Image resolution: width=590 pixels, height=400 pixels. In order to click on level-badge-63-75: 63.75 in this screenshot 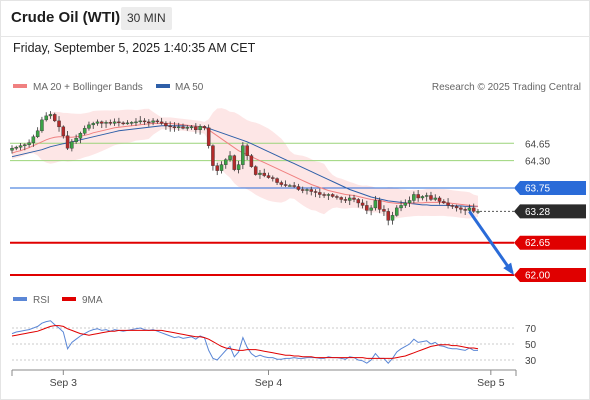, I will do `click(550, 188)`.